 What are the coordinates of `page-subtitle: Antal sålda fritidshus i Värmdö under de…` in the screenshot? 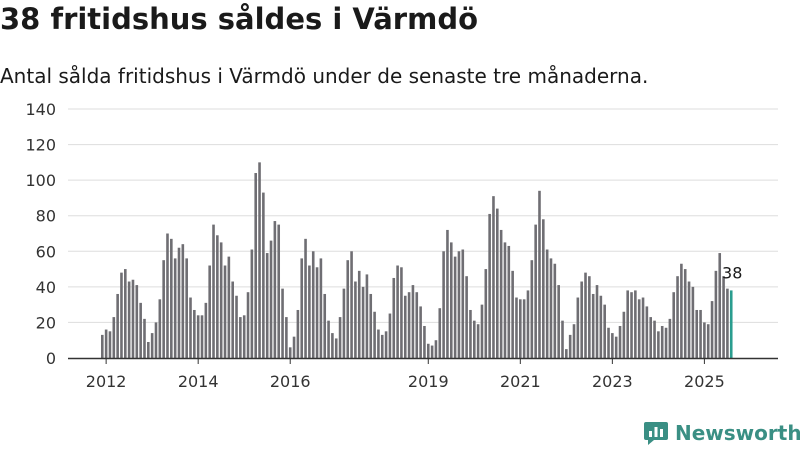 It's located at (324, 76).